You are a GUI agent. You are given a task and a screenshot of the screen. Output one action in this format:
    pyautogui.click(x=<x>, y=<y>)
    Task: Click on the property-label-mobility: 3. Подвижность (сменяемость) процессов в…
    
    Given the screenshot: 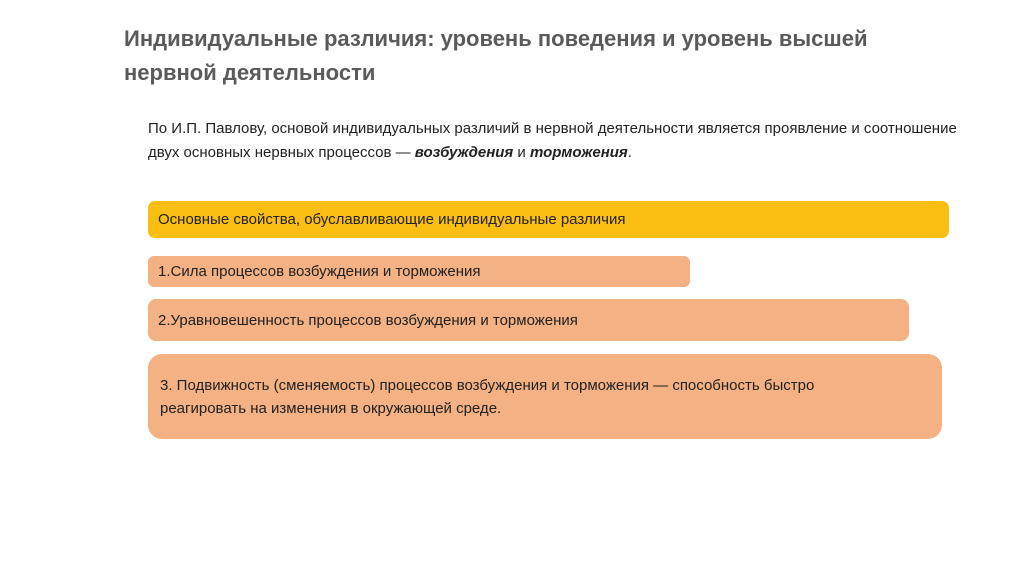 What is the action you would take?
    pyautogui.click(x=487, y=396)
    